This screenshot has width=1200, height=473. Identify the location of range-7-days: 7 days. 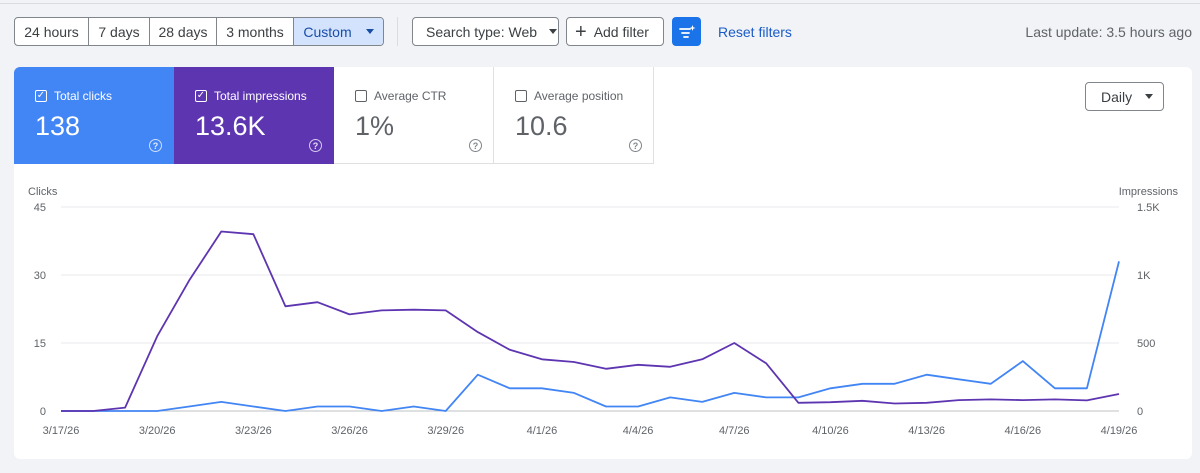
(119, 31).